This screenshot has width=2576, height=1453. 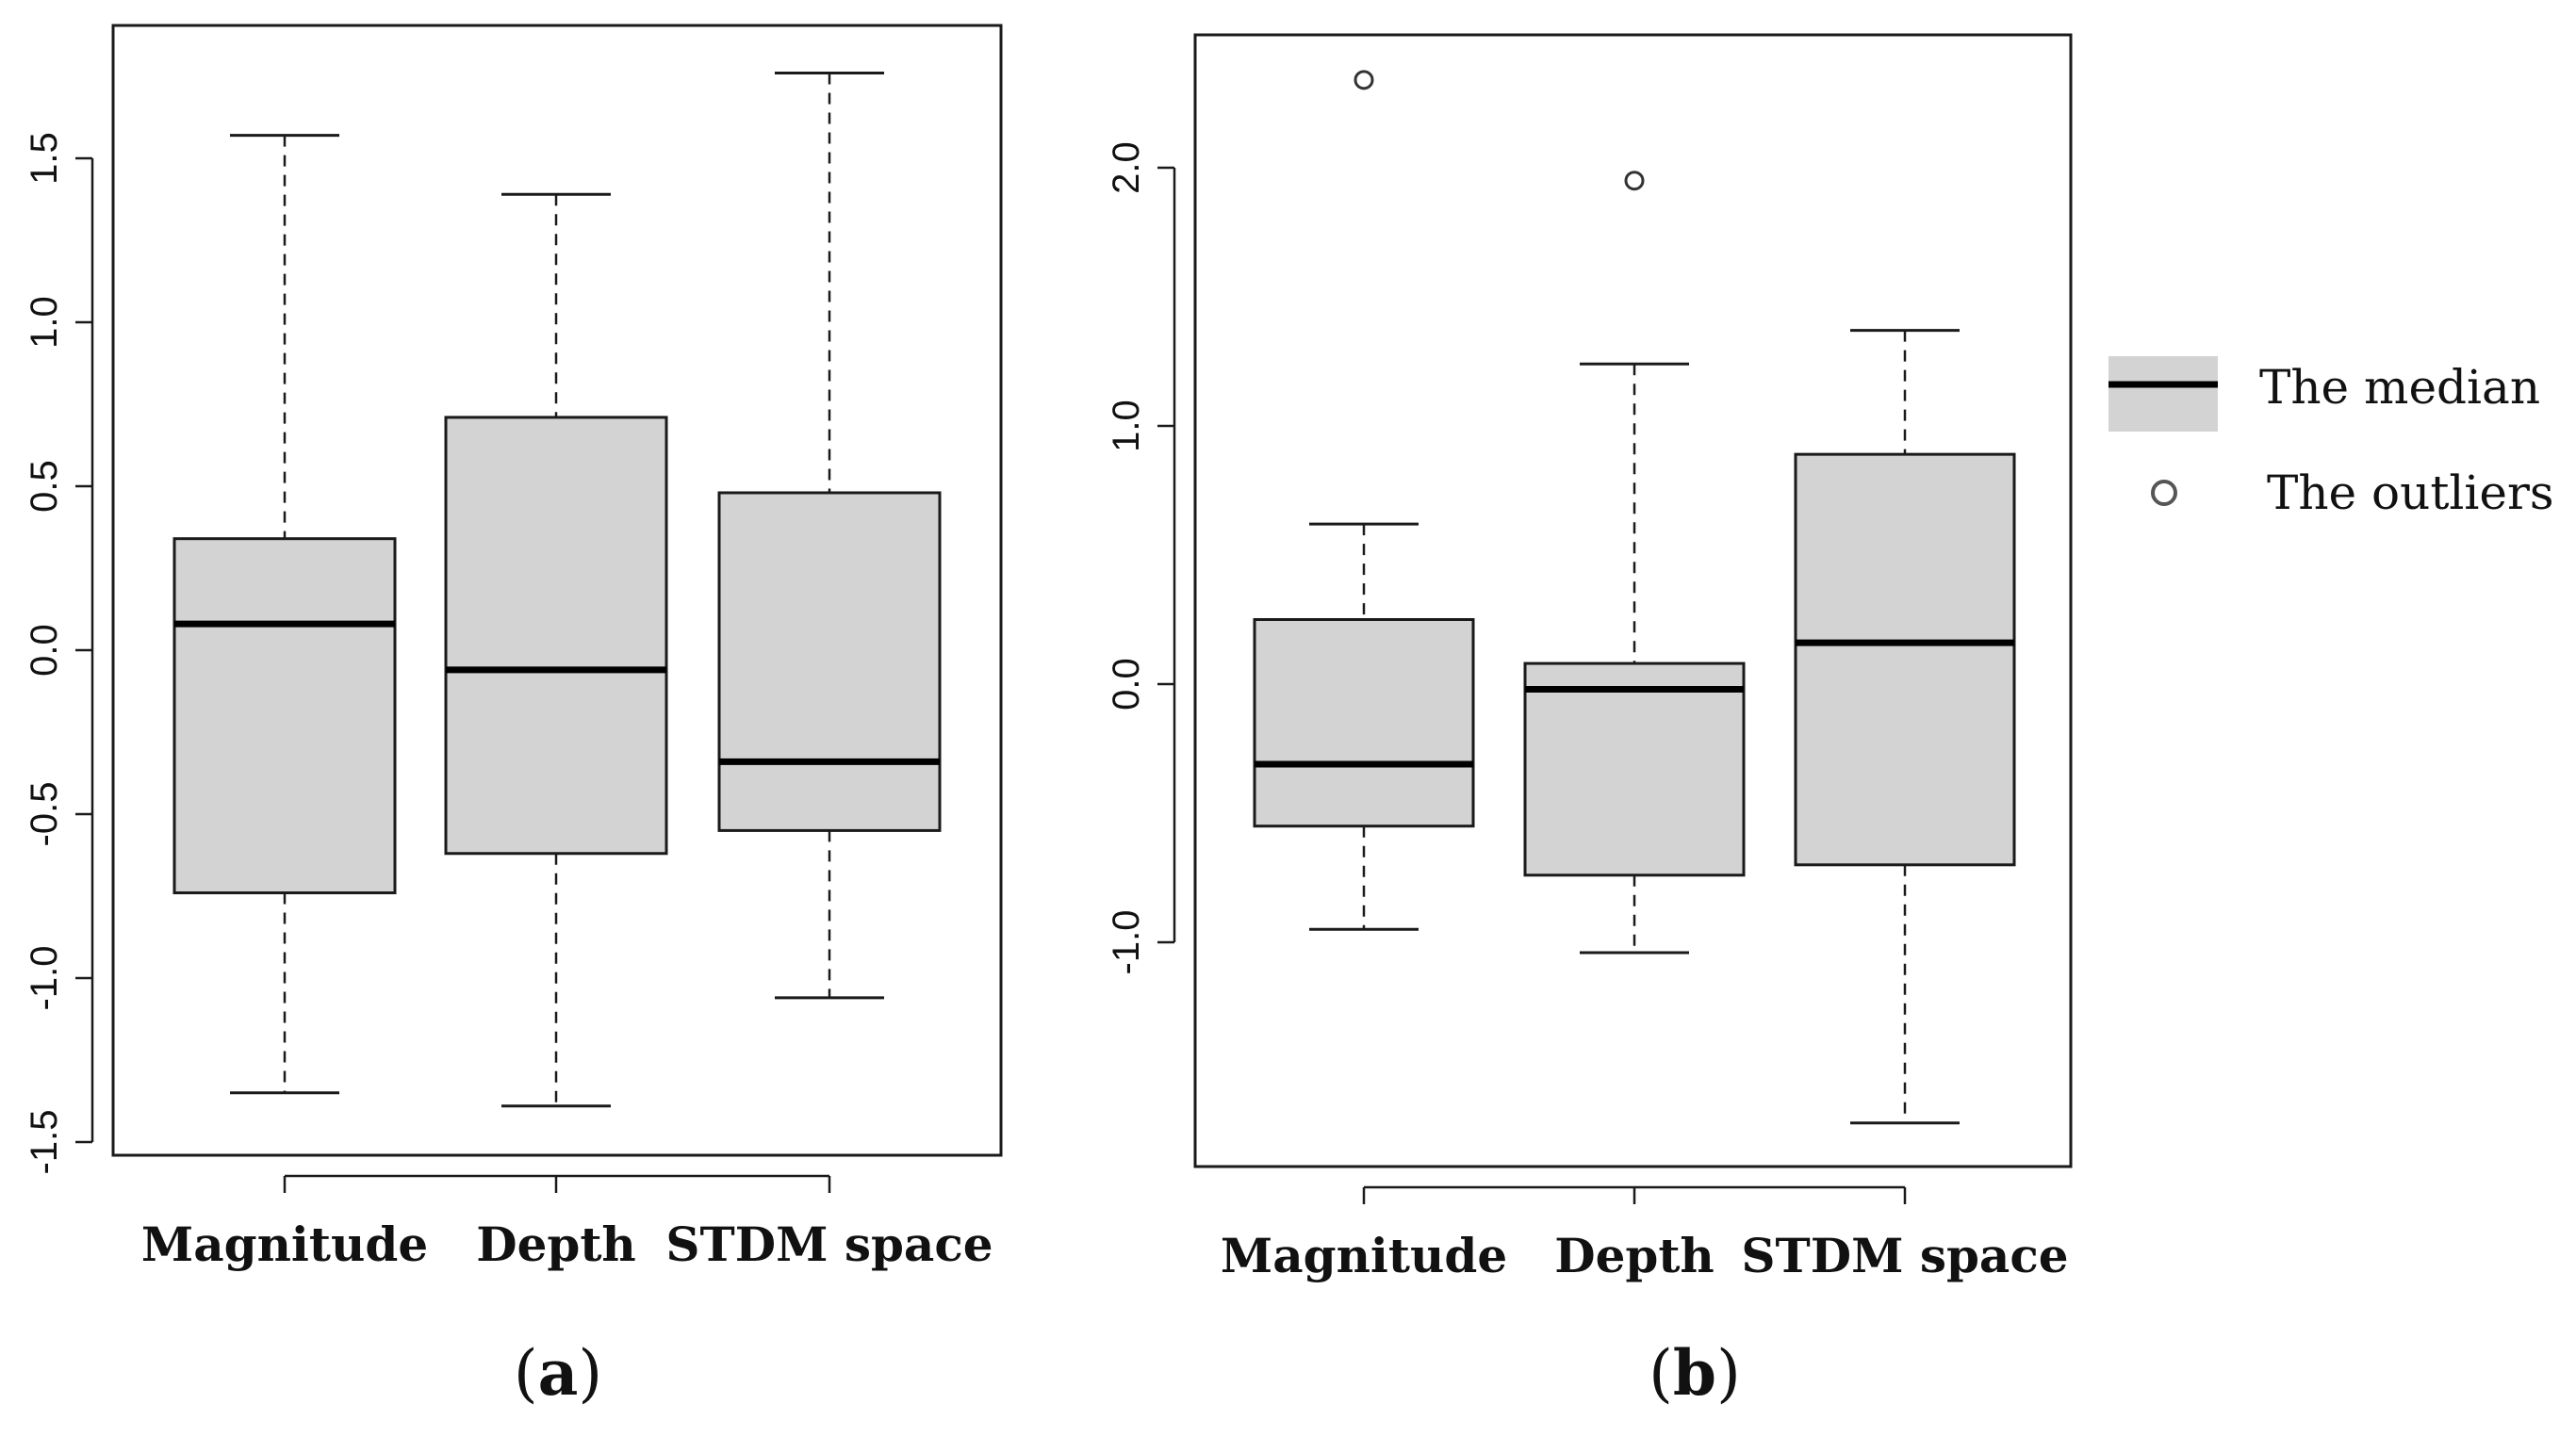 What do you see at coordinates (44, 978) in the screenshot?
I see `panel-a-y-tick-label: -1.0` at bounding box center [44, 978].